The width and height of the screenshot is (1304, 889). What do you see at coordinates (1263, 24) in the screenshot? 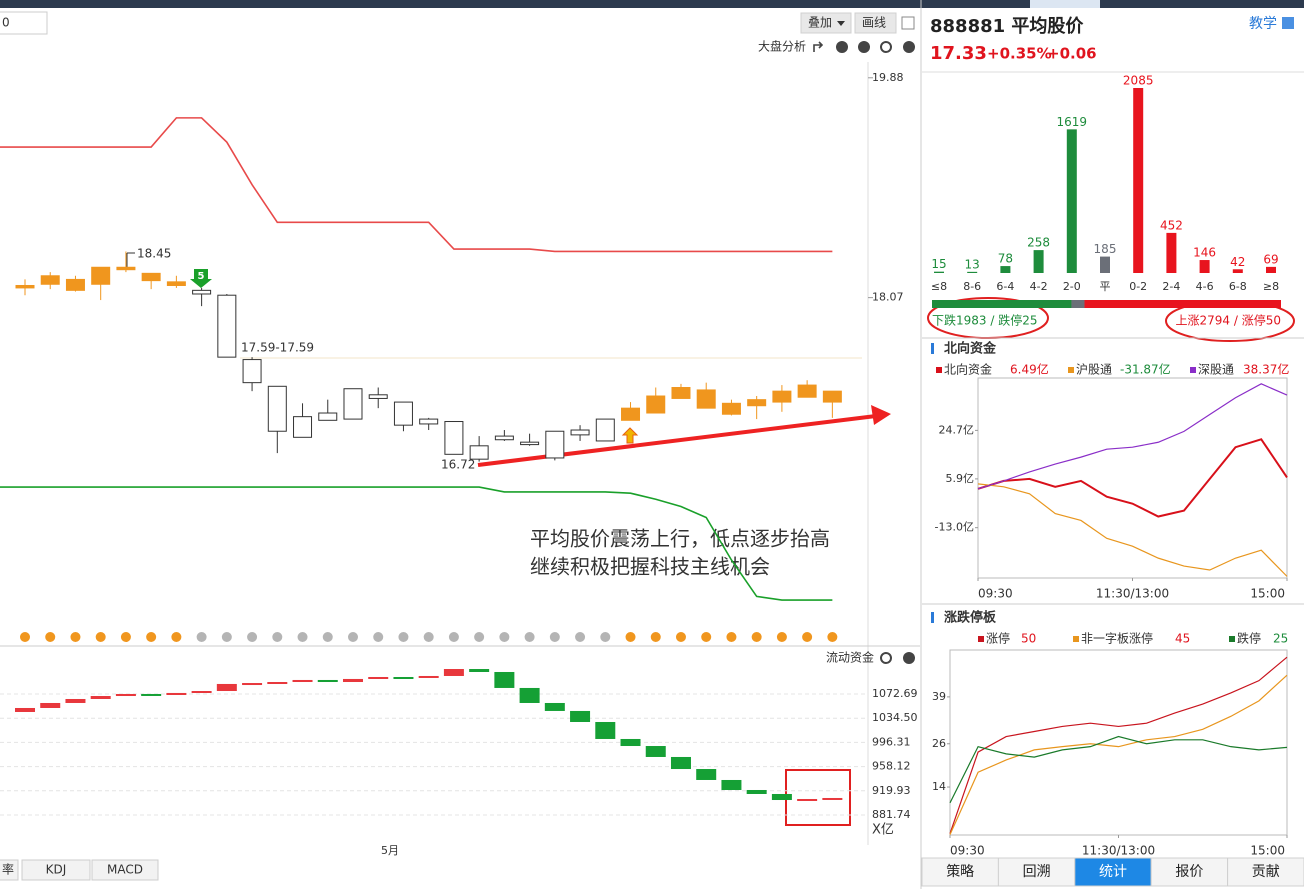
I see `tutorial-link: 教学` at bounding box center [1263, 24].